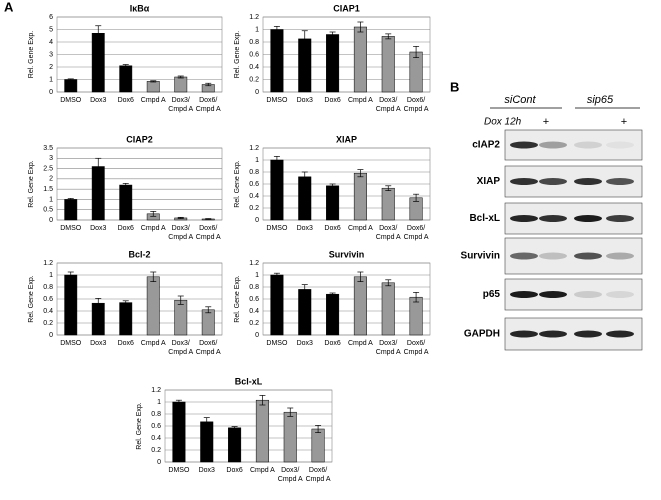 This screenshot has height=500, width=661. Describe the element at coordinates (486, 145) in the screenshot. I see `blot-row-label: cIAP2` at that location.